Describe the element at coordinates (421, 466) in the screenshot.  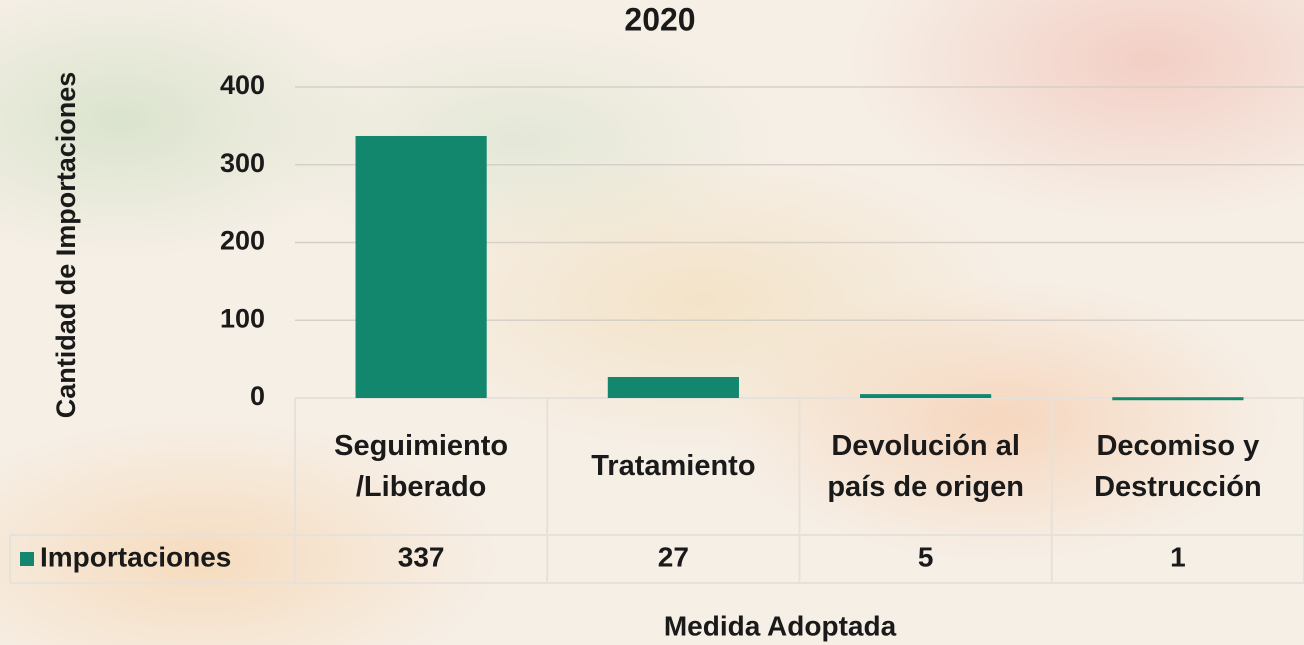
I see `x-tick-label: Seguimiento /Liberado` at that location.